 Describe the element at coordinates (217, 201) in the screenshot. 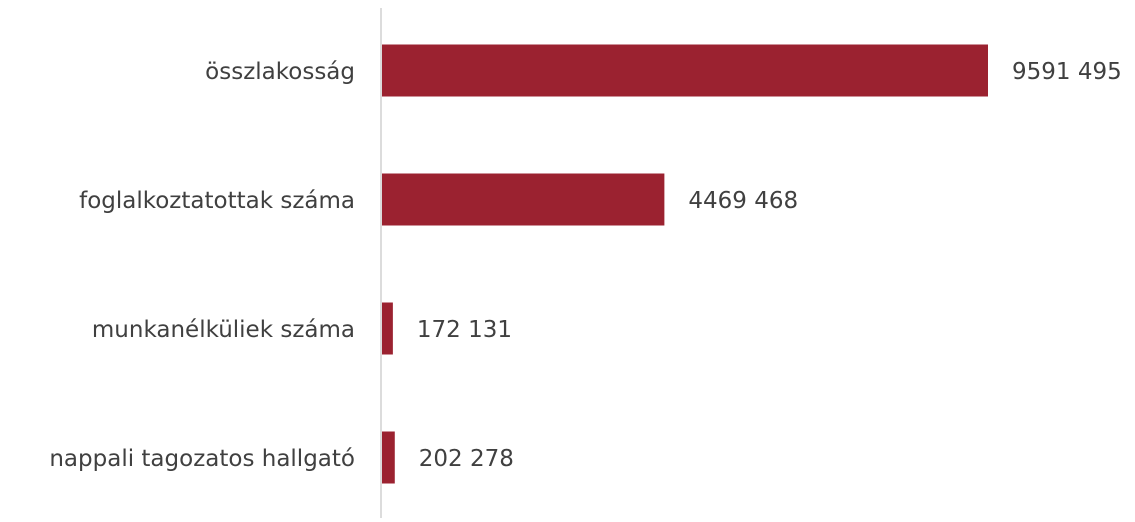

I see `category-label: foglalkoztatottak száma` at that location.